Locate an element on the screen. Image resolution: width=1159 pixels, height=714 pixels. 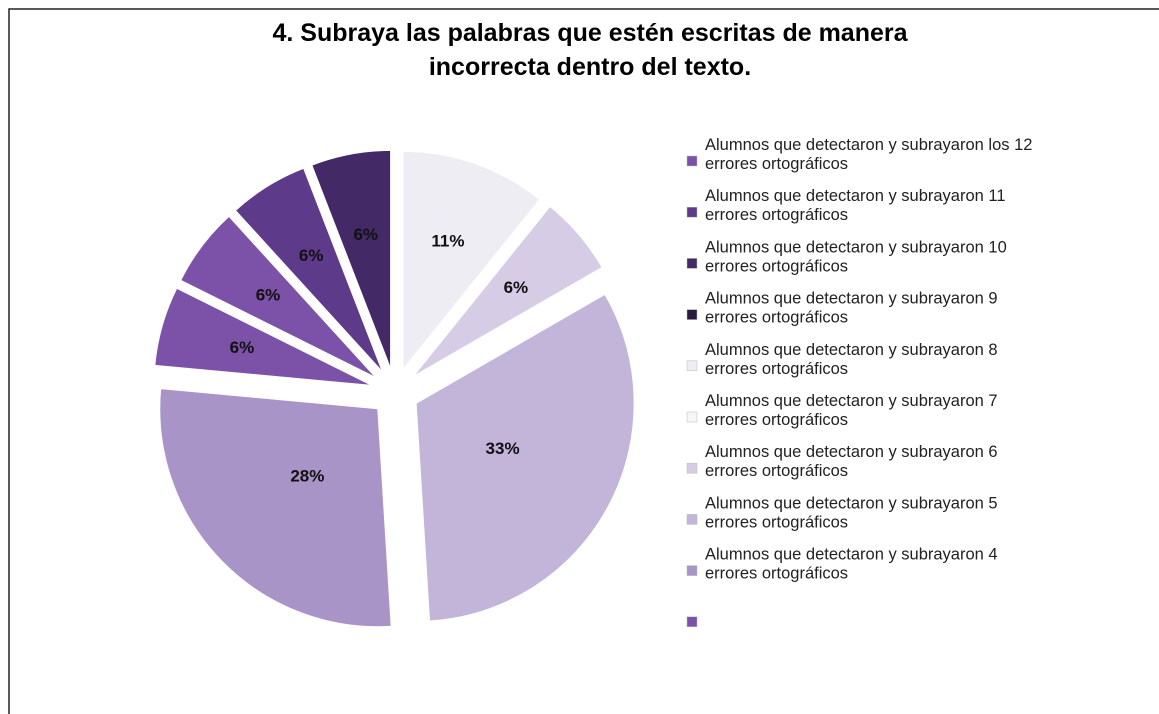
data-label: 33% is located at coordinates (503, 448).